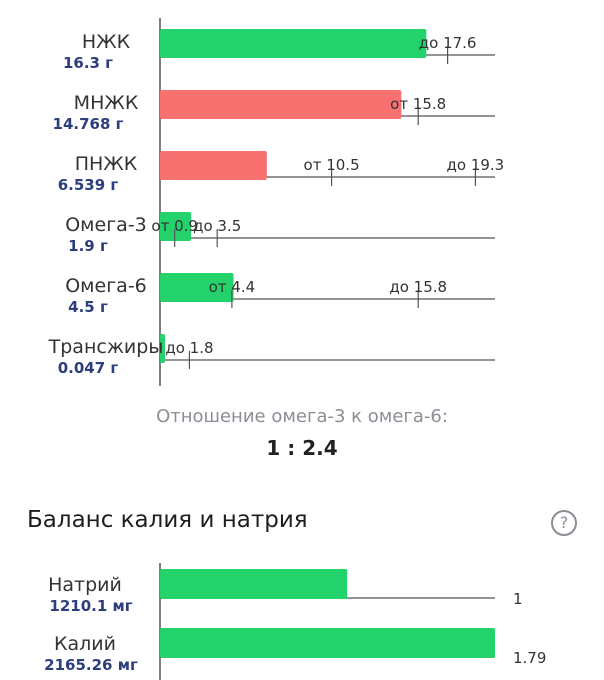 The image size is (604, 680). Describe the element at coordinates (85, 644) in the screenshot. I see `element-name: Калий` at that location.